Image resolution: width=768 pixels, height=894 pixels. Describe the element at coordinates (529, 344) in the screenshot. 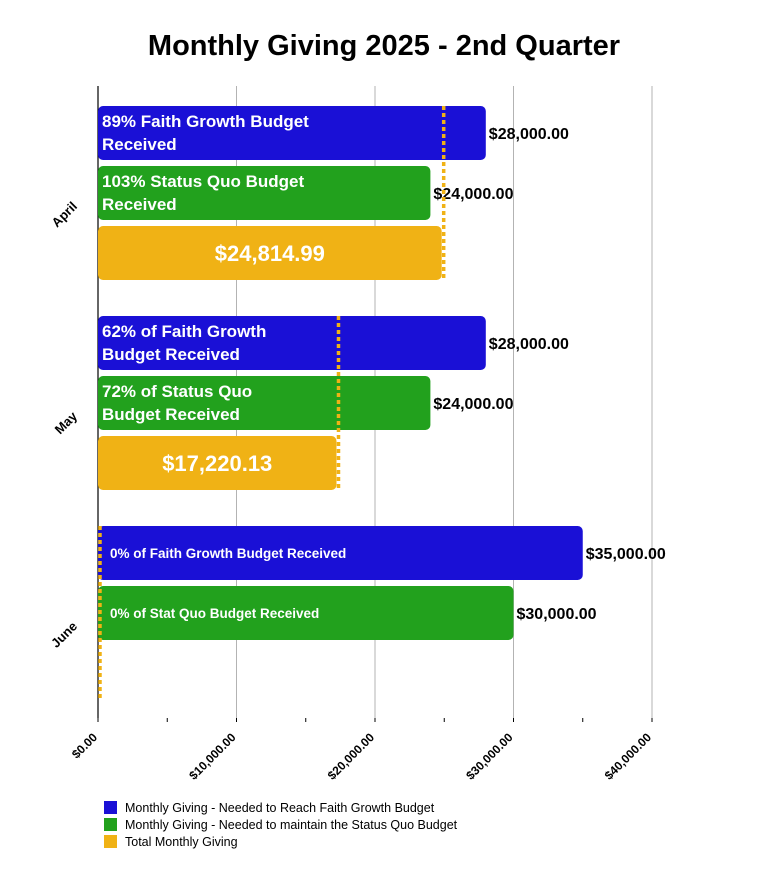

I see `value-label-faith-growth-may: $28,000.00` at that location.